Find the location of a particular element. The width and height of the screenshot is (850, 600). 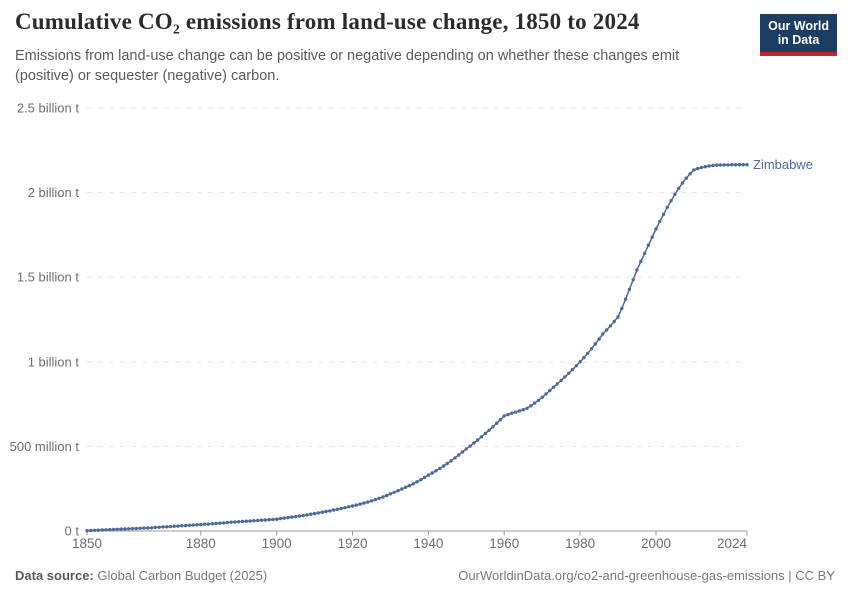

owid-logo: Our World in Data is located at coordinates (798, 35).